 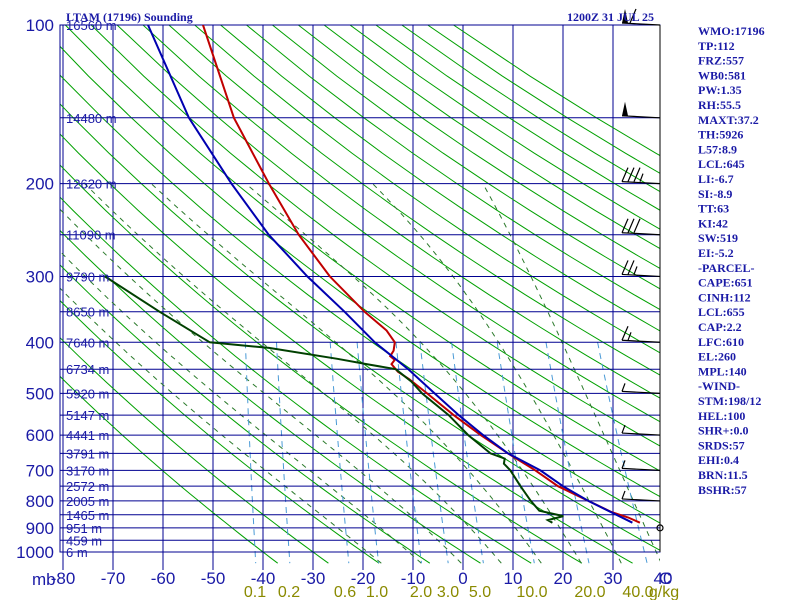 I want to click on stability-index: TT:63, so click(x=713, y=209).